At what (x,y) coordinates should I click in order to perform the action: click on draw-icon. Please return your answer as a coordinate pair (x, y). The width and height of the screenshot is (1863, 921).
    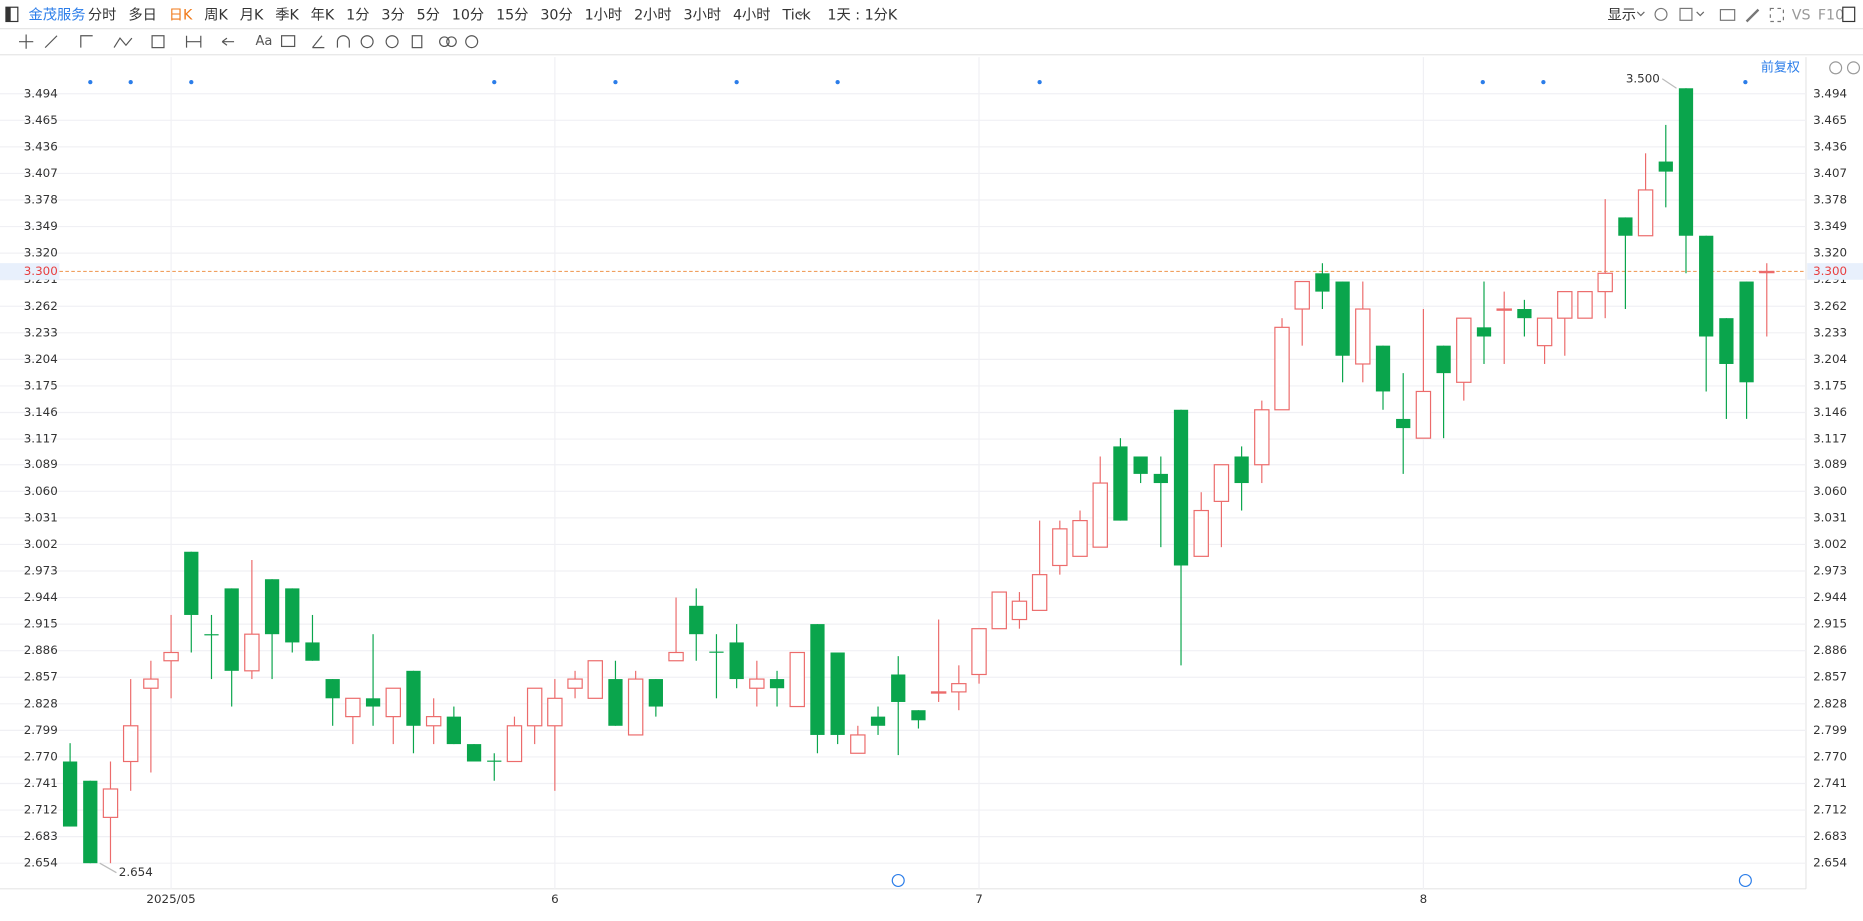
    Looking at the image, I should click on (1752, 15).